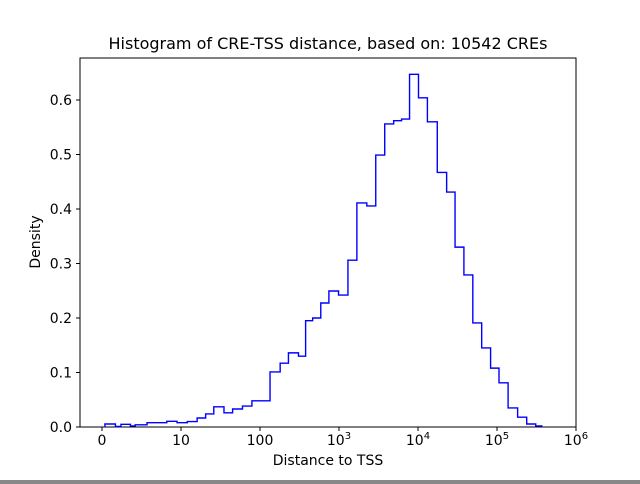 Image resolution: width=640 pixels, height=484 pixels. I want to click on x-tick-label: 0, so click(102, 441).